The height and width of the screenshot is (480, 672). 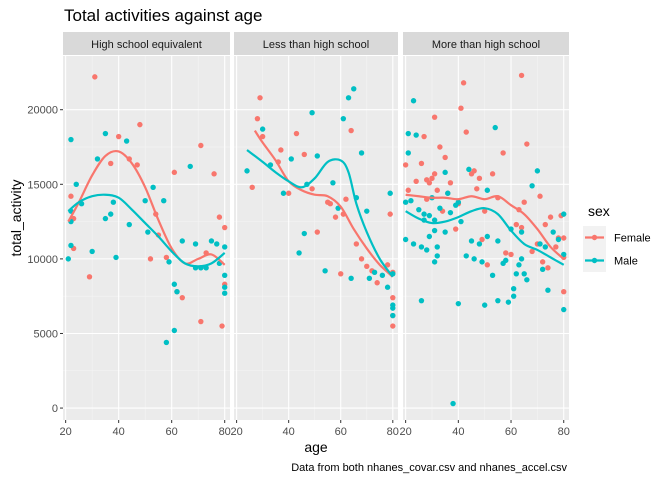 I want to click on legend: sex Female Male, so click(x=617, y=237).